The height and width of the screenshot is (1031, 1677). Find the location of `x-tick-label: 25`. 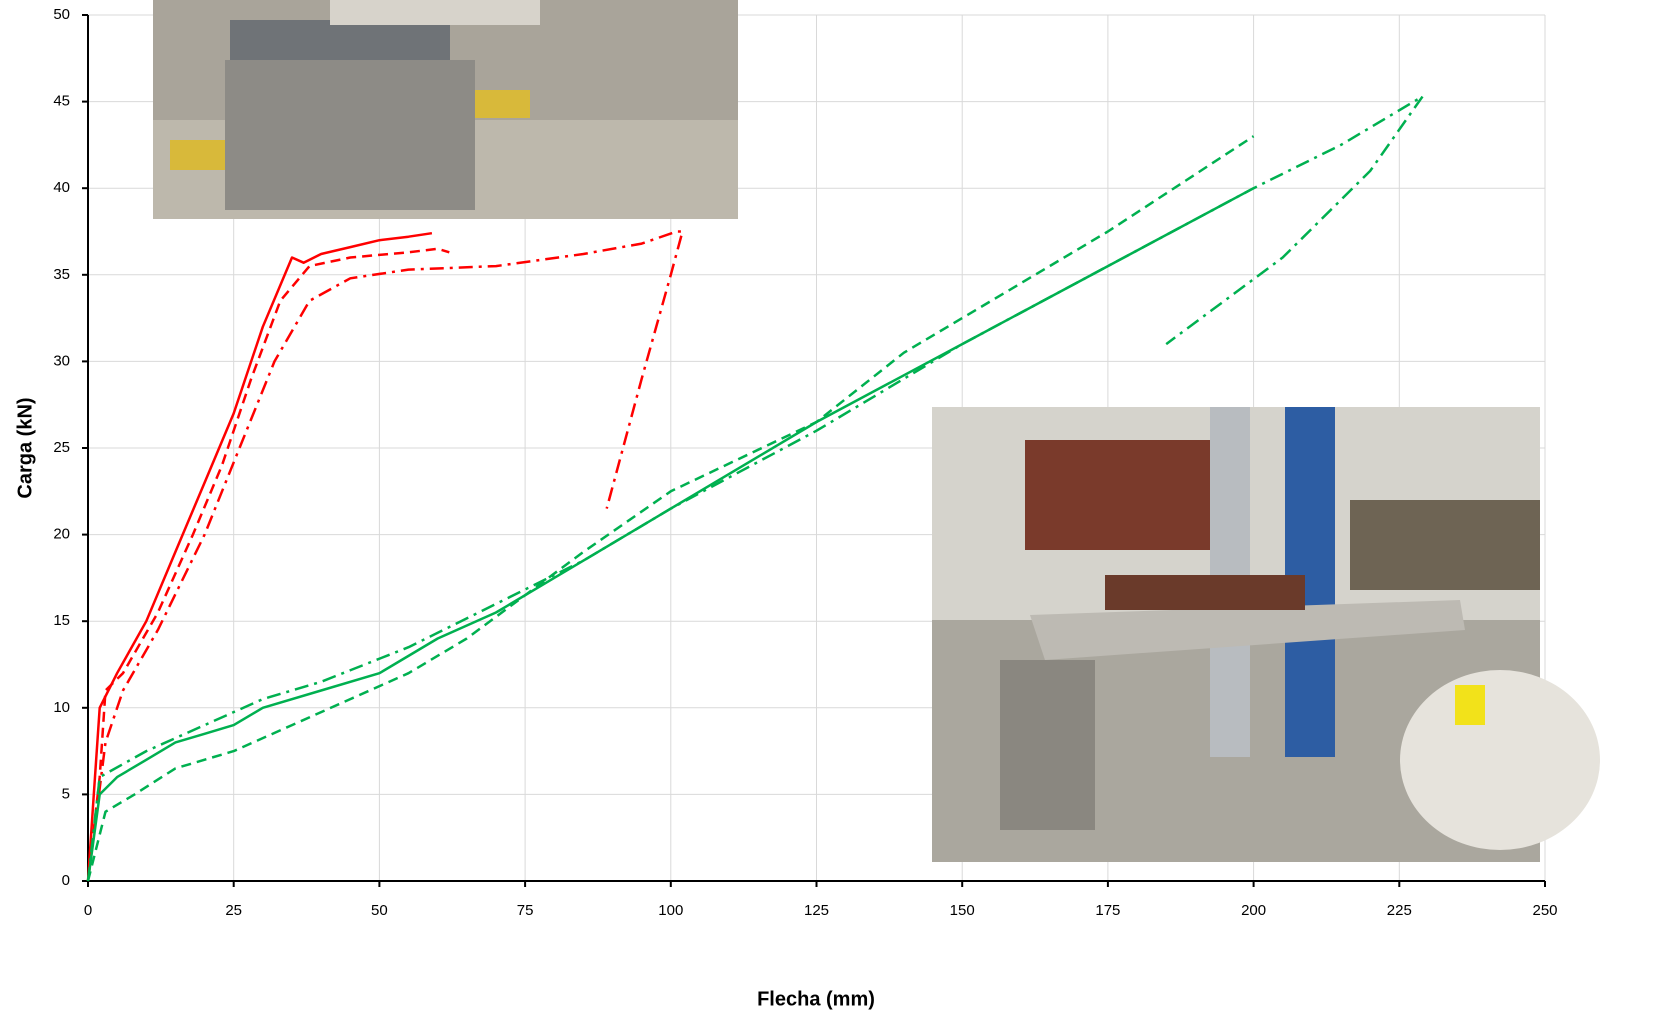

x-tick-label: 25 is located at coordinates (233, 910).